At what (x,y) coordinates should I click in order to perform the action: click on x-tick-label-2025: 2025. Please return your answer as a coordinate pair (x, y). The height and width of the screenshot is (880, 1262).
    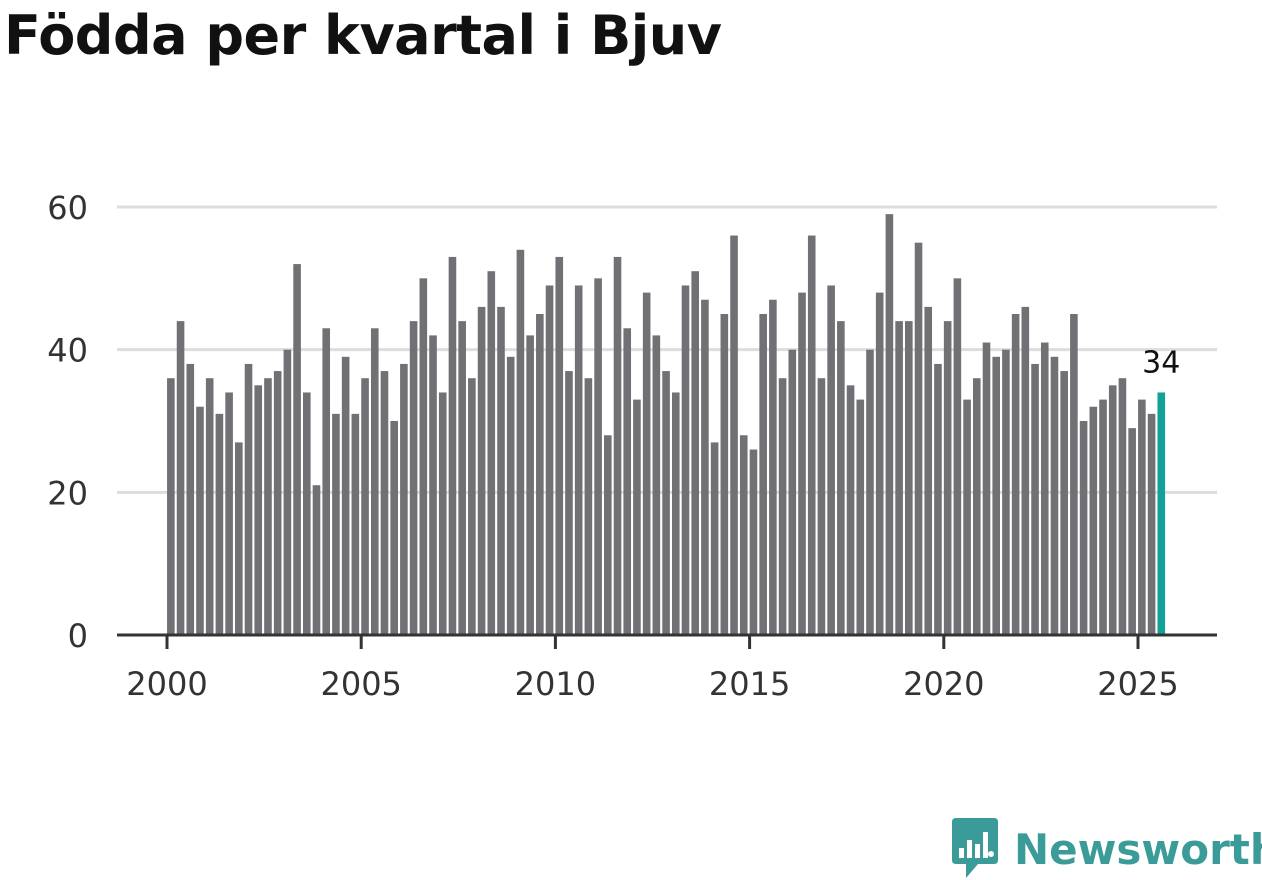
    Looking at the image, I should click on (1137, 684).